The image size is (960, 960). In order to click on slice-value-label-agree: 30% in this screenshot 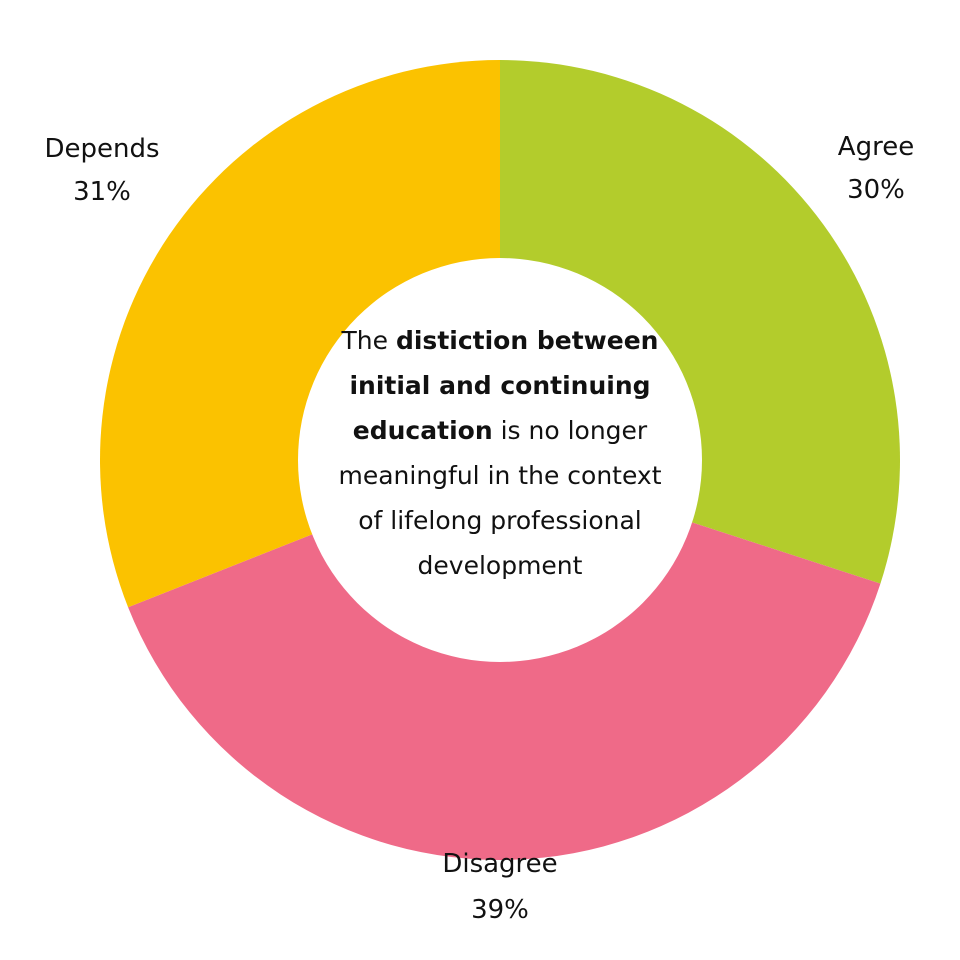, I will do `click(876, 190)`.